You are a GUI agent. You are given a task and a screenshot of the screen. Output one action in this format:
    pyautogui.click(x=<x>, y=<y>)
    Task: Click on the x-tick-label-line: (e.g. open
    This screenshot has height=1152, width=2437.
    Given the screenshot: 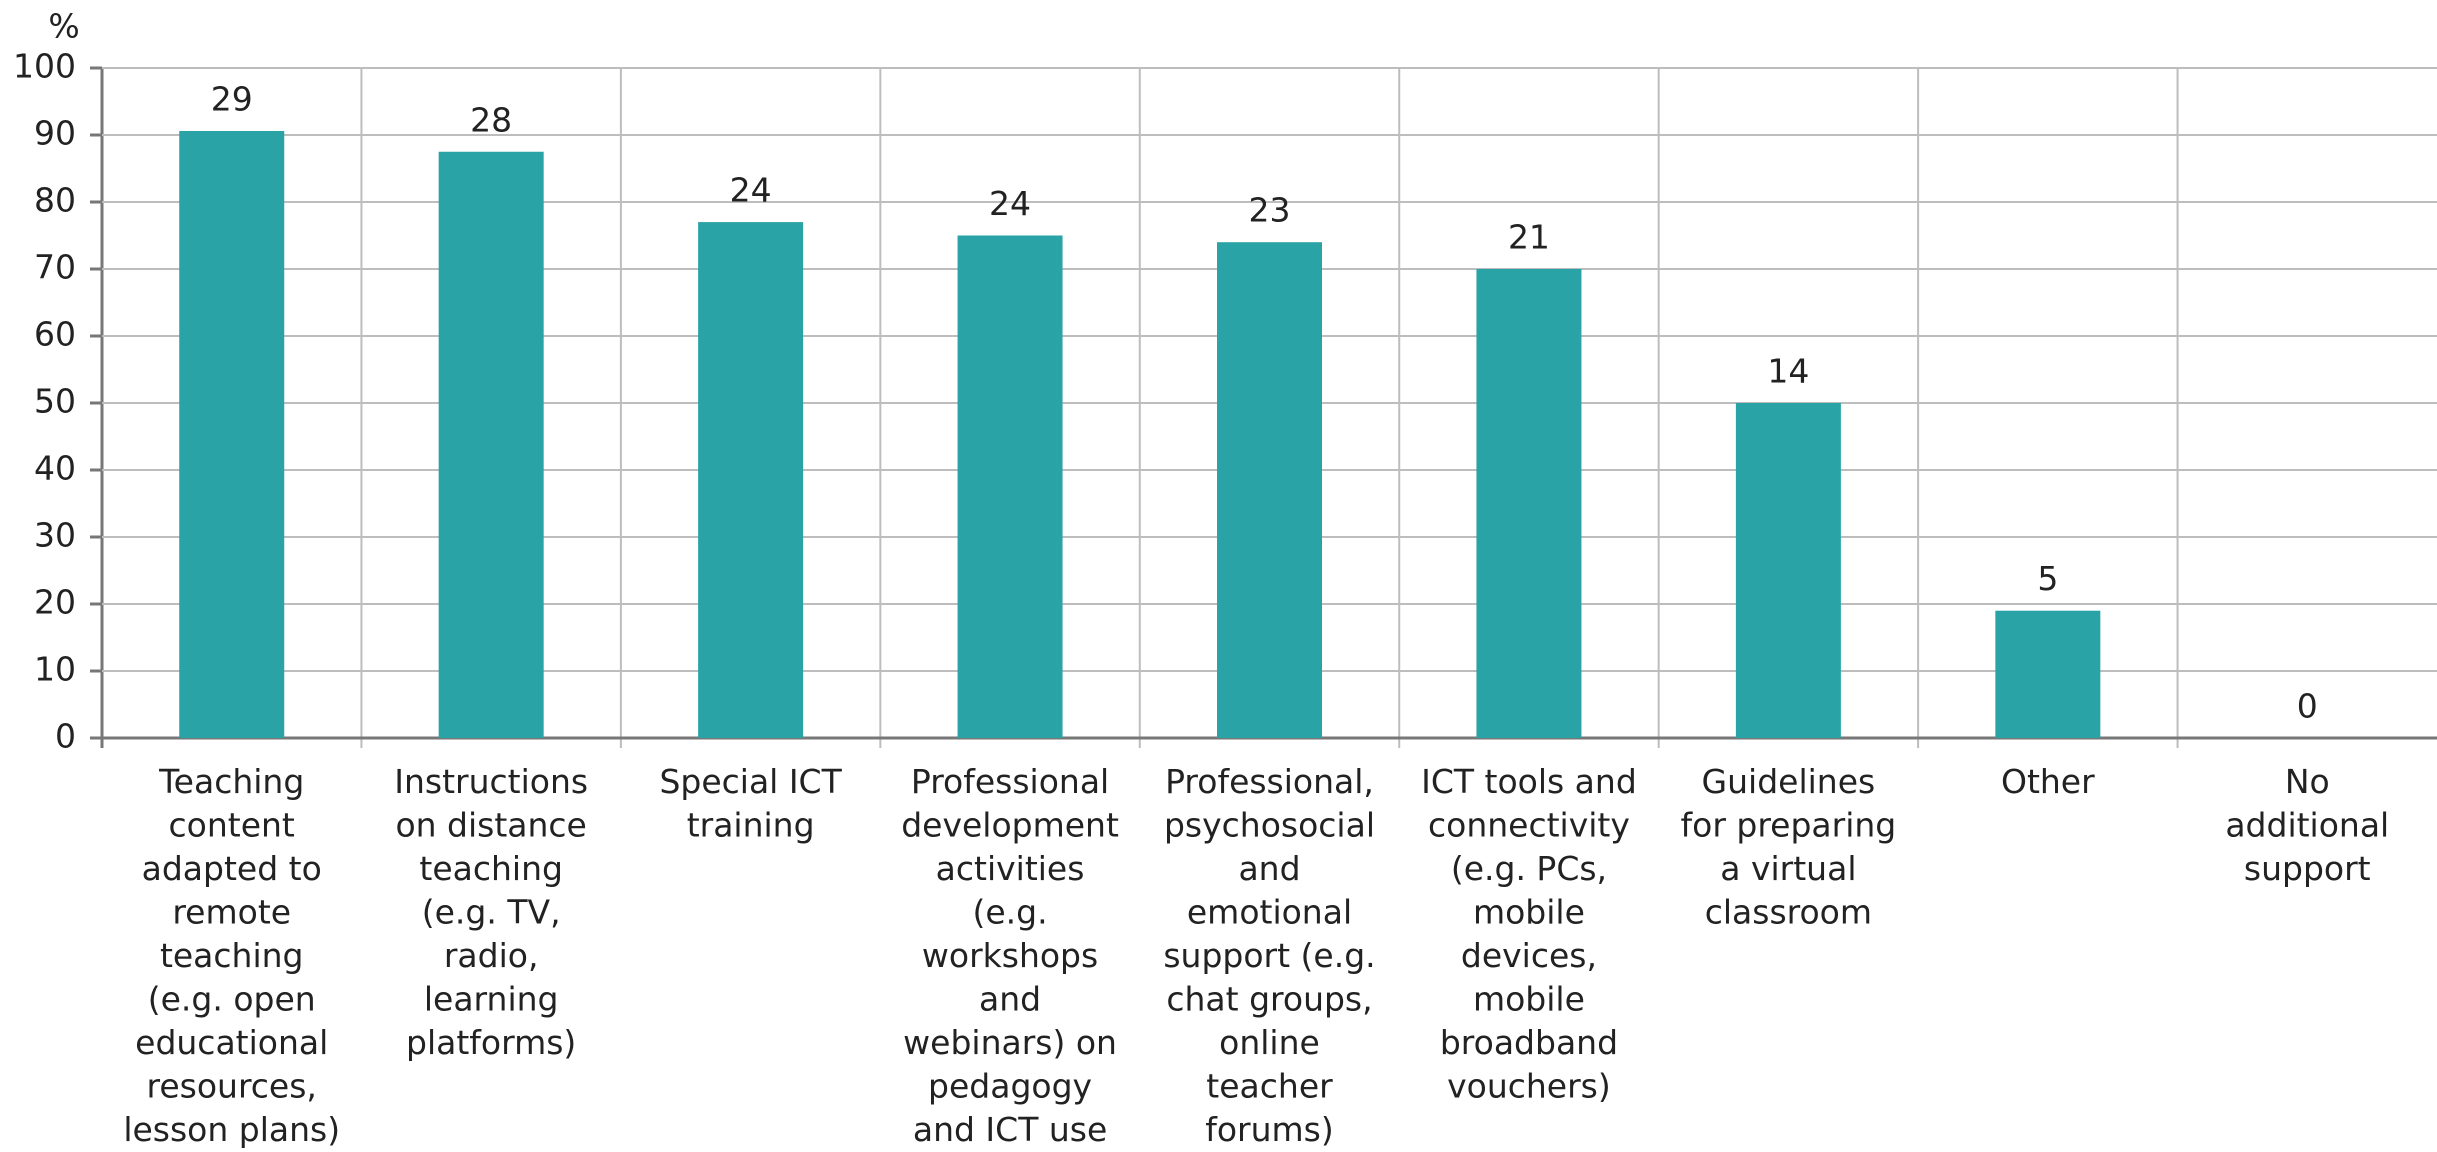 What is the action you would take?
    pyautogui.click(x=232, y=998)
    